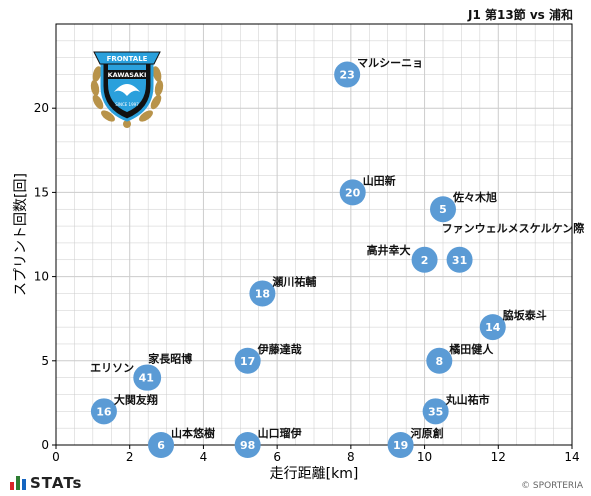 This screenshot has width=591, height=496. I want to click on point-number-label: 17, so click(247, 361).